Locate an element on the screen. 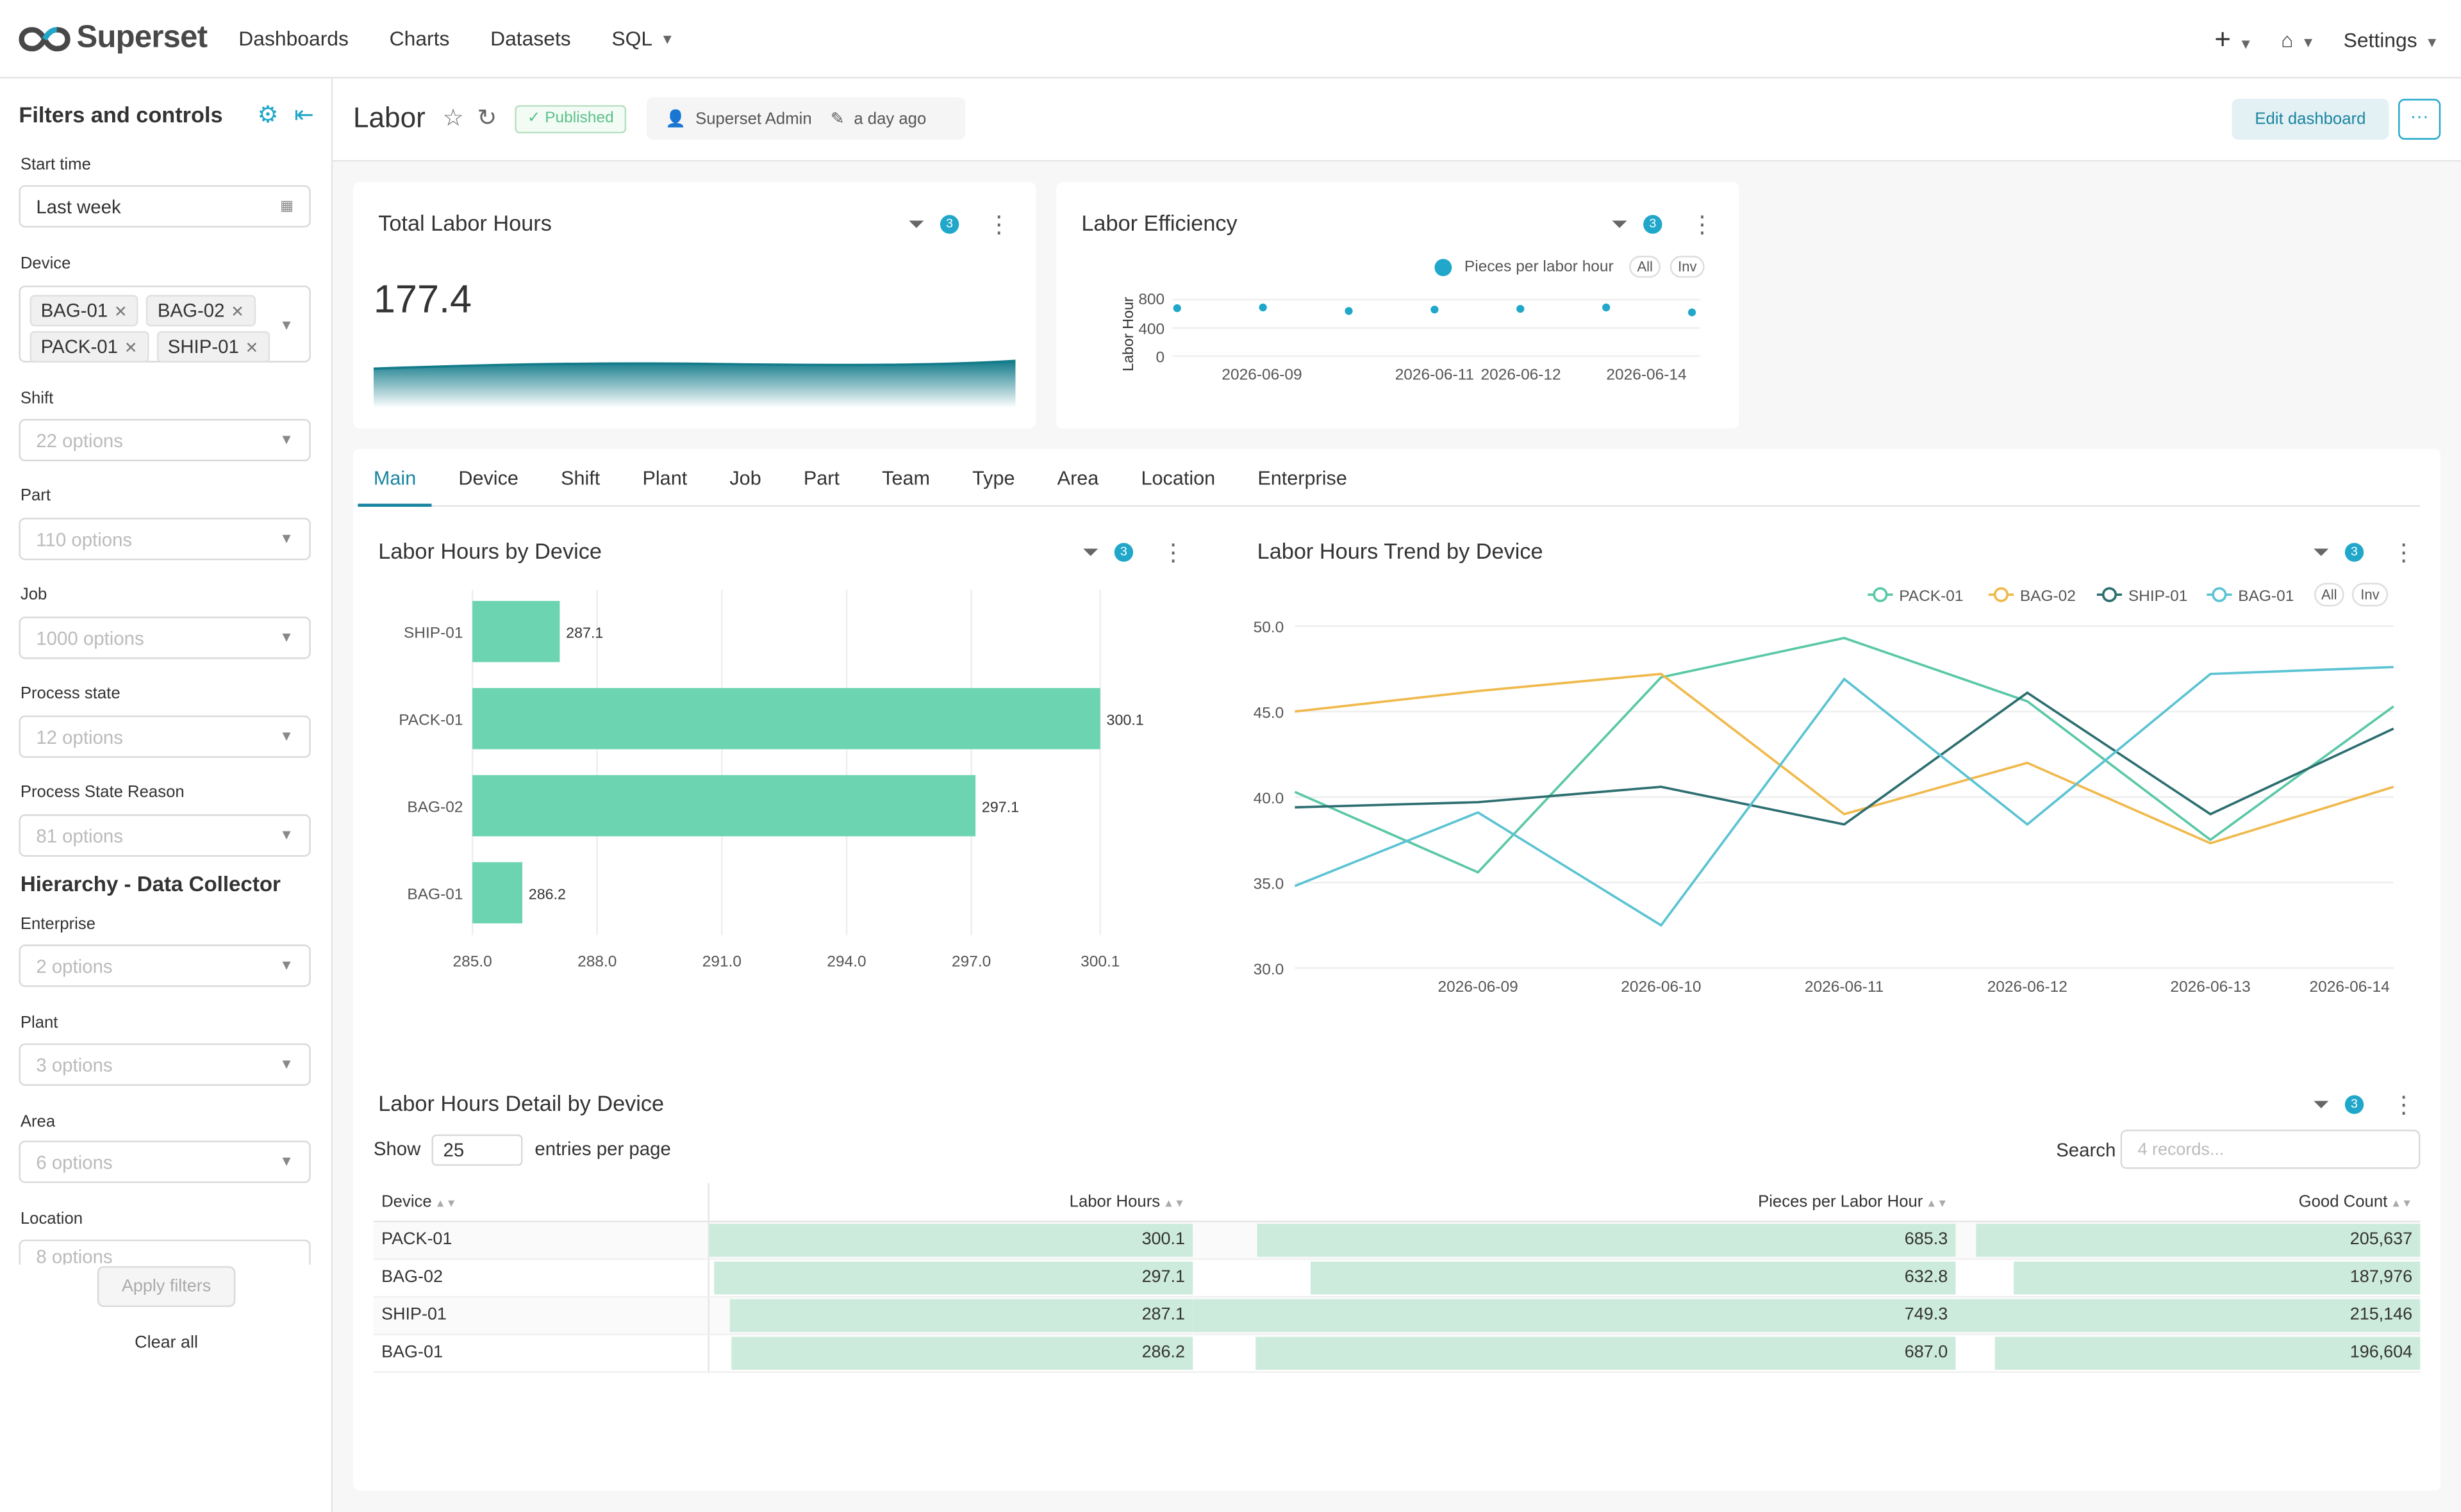 The image size is (2461, 1512). column-header-good-count: Good Count ▲▼ is located at coordinates (2188, 1202).